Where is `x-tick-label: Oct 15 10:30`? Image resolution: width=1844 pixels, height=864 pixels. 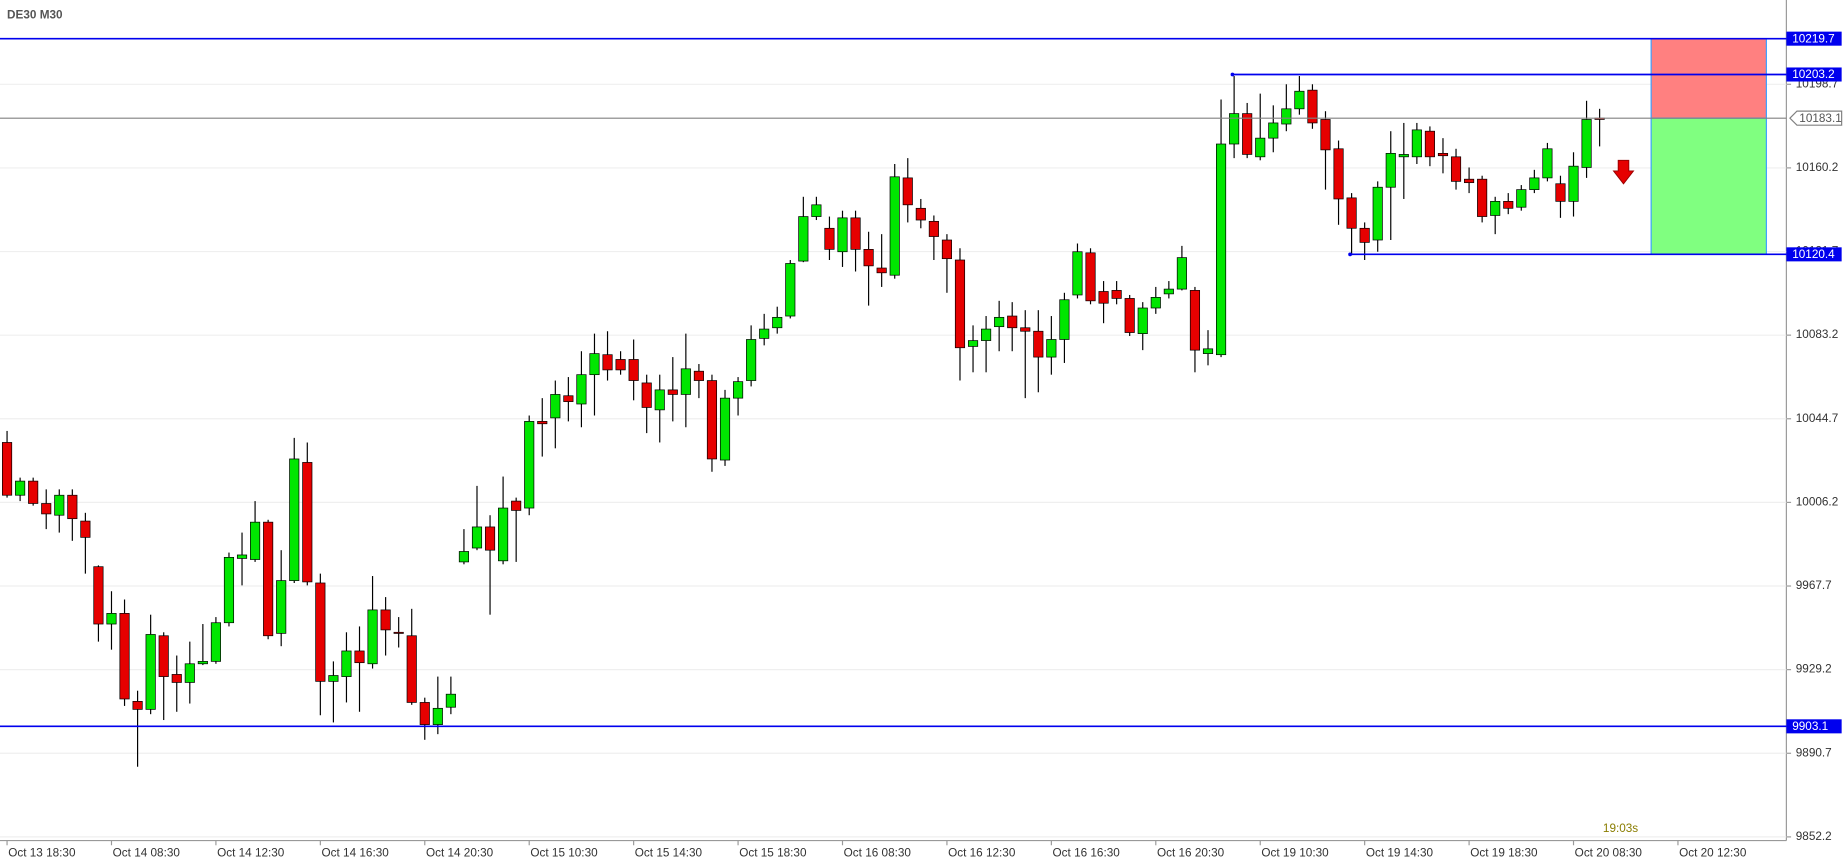
x-tick-label: Oct 15 10:30 is located at coordinates (564, 853).